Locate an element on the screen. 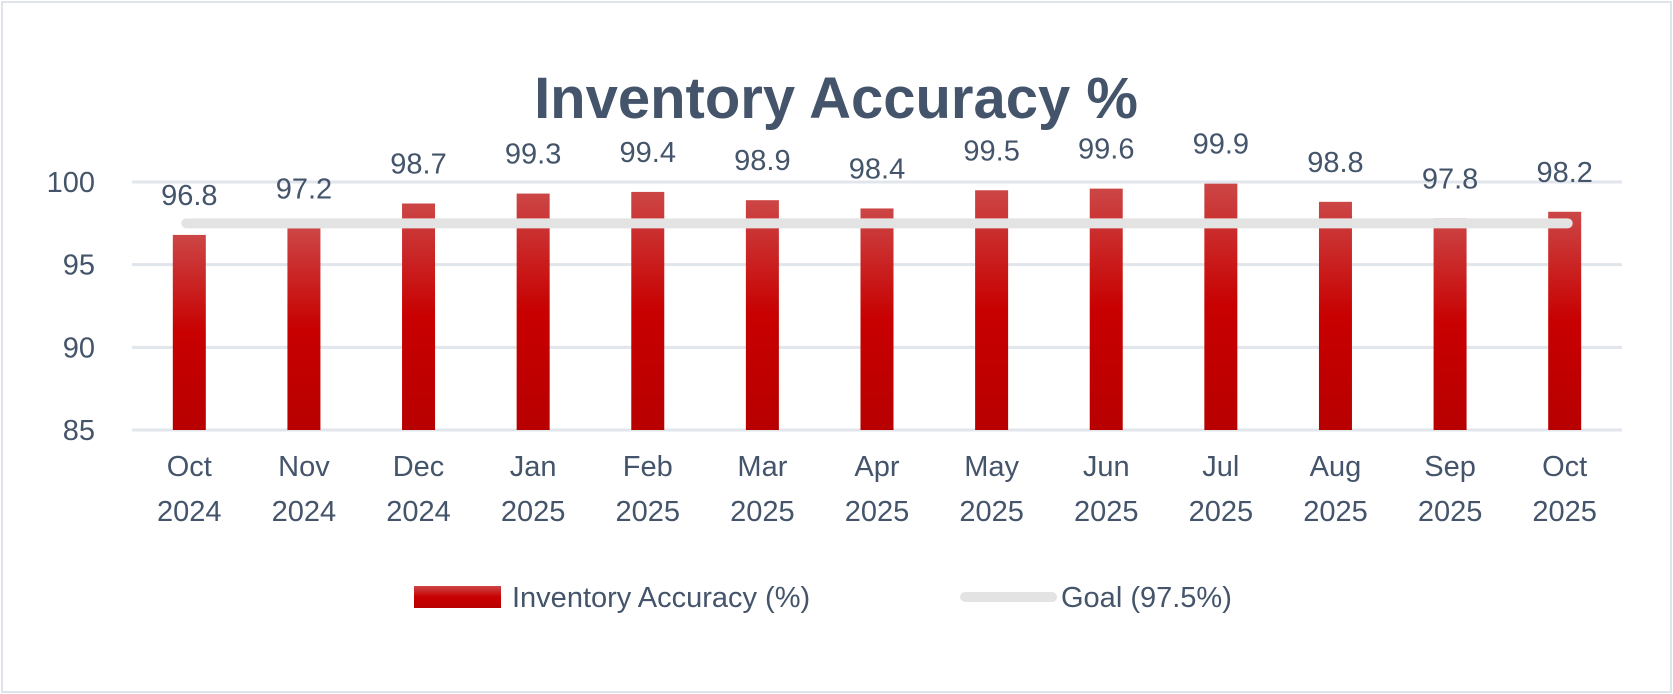 This screenshot has height=694, width=1673. data-label: 98.4 is located at coordinates (877, 169).